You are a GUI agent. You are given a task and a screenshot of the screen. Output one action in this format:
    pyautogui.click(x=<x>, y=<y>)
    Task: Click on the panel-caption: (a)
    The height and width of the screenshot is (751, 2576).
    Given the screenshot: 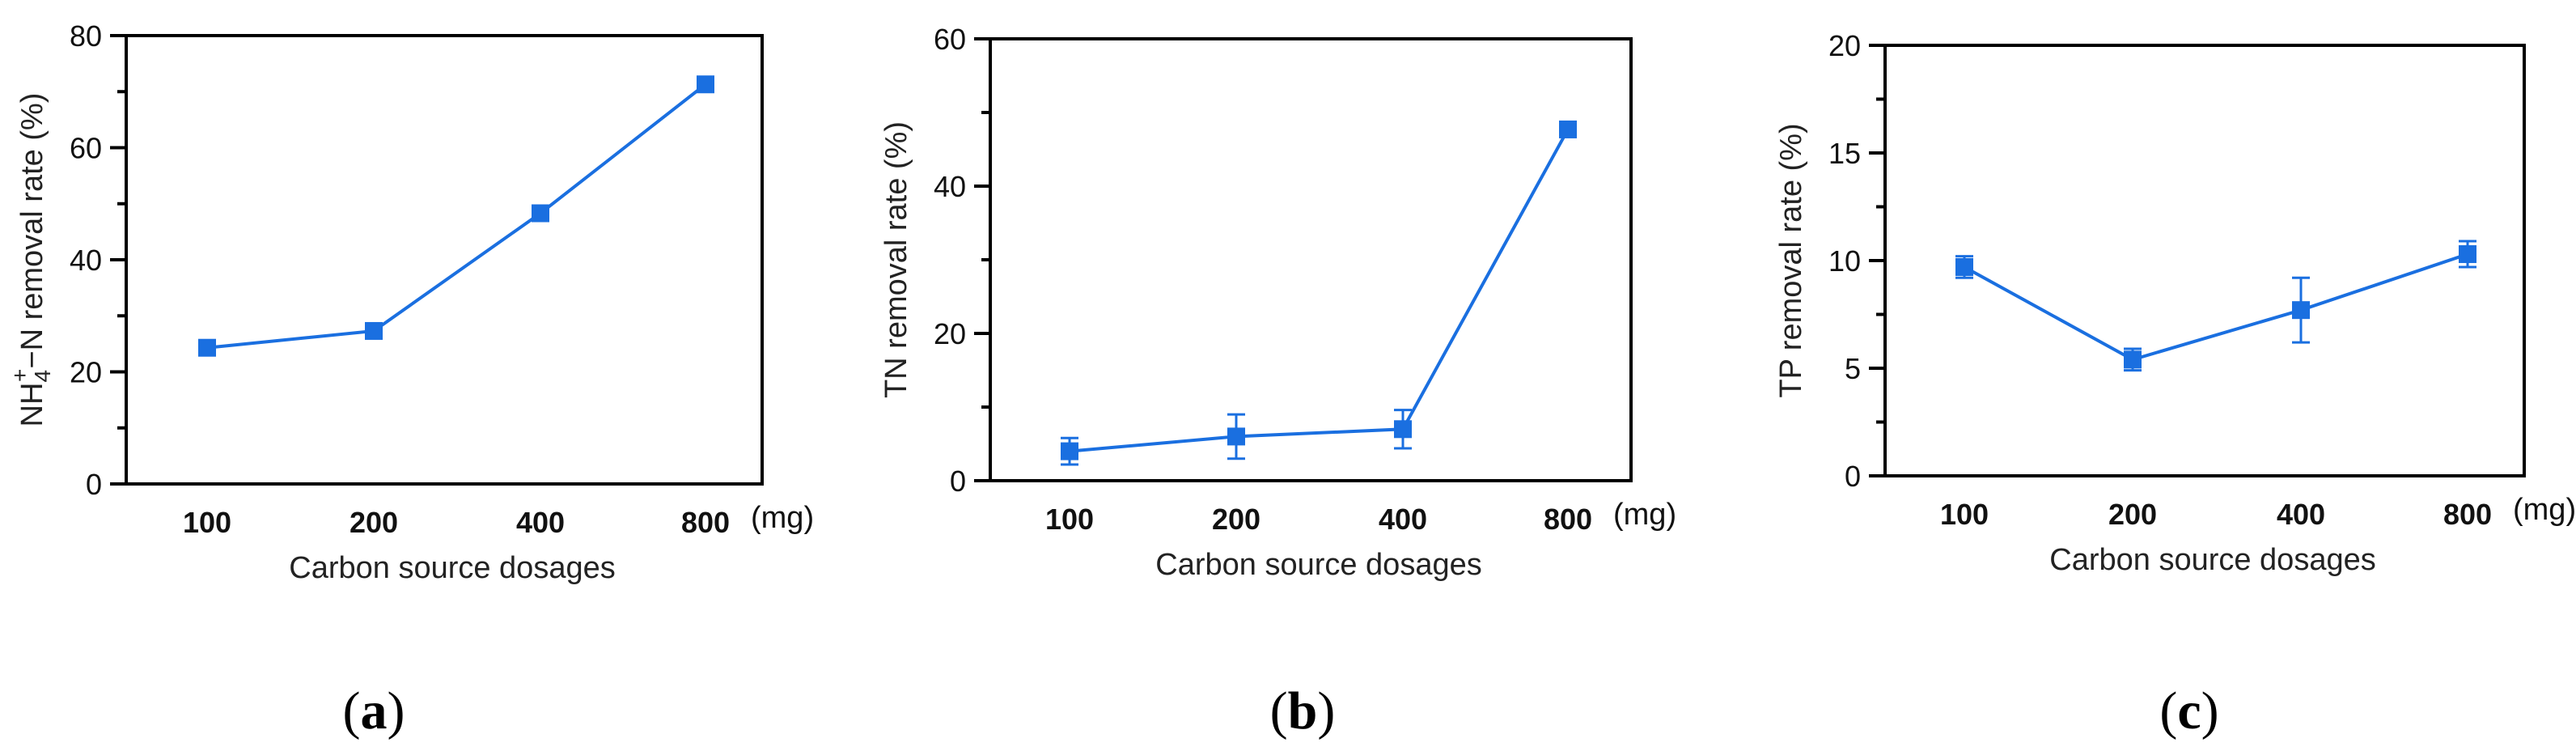 What is the action you would take?
    pyautogui.click(x=374, y=710)
    